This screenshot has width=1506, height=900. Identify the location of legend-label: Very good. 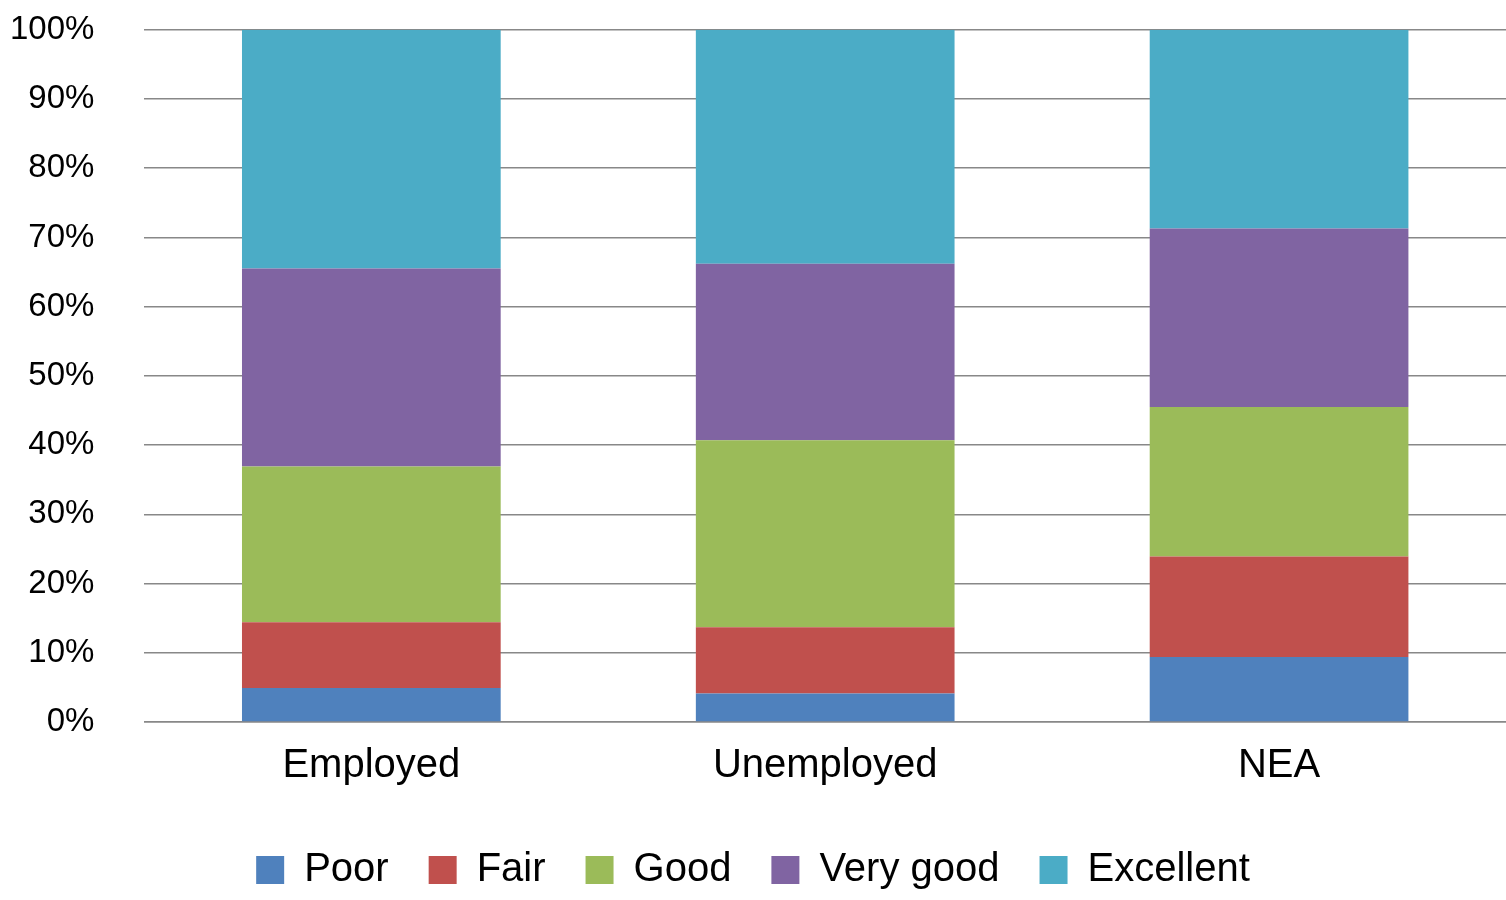
(909, 867).